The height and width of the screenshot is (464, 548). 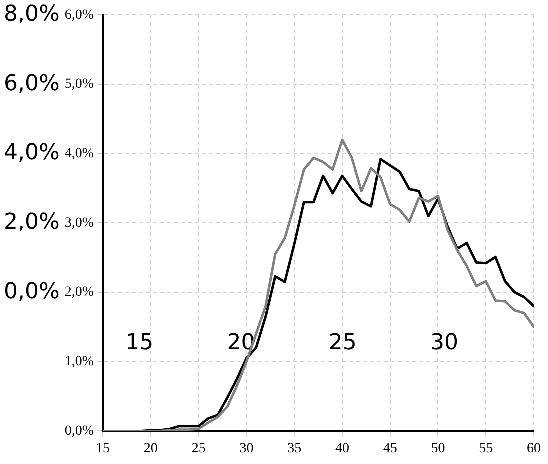 What do you see at coordinates (342, 448) in the screenshot?
I see `x-tick-label: 40` at bounding box center [342, 448].